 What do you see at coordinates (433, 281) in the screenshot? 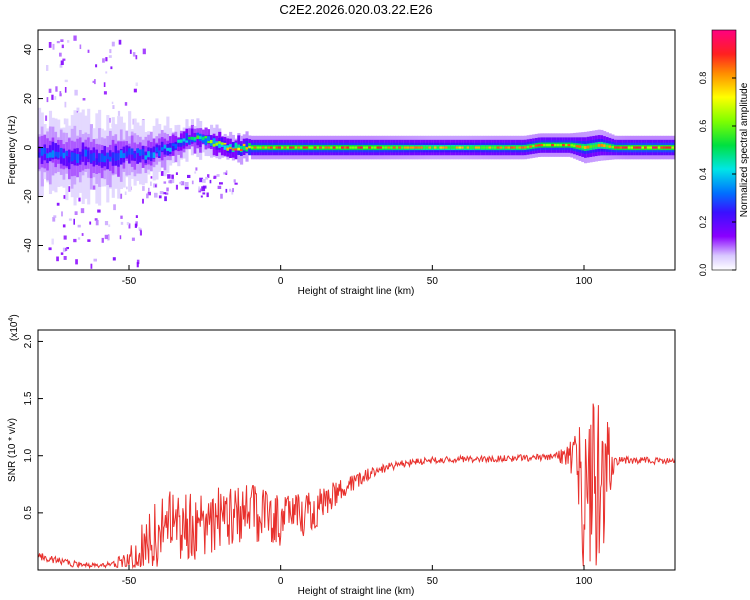
I see `x-tick-label: 50` at bounding box center [433, 281].